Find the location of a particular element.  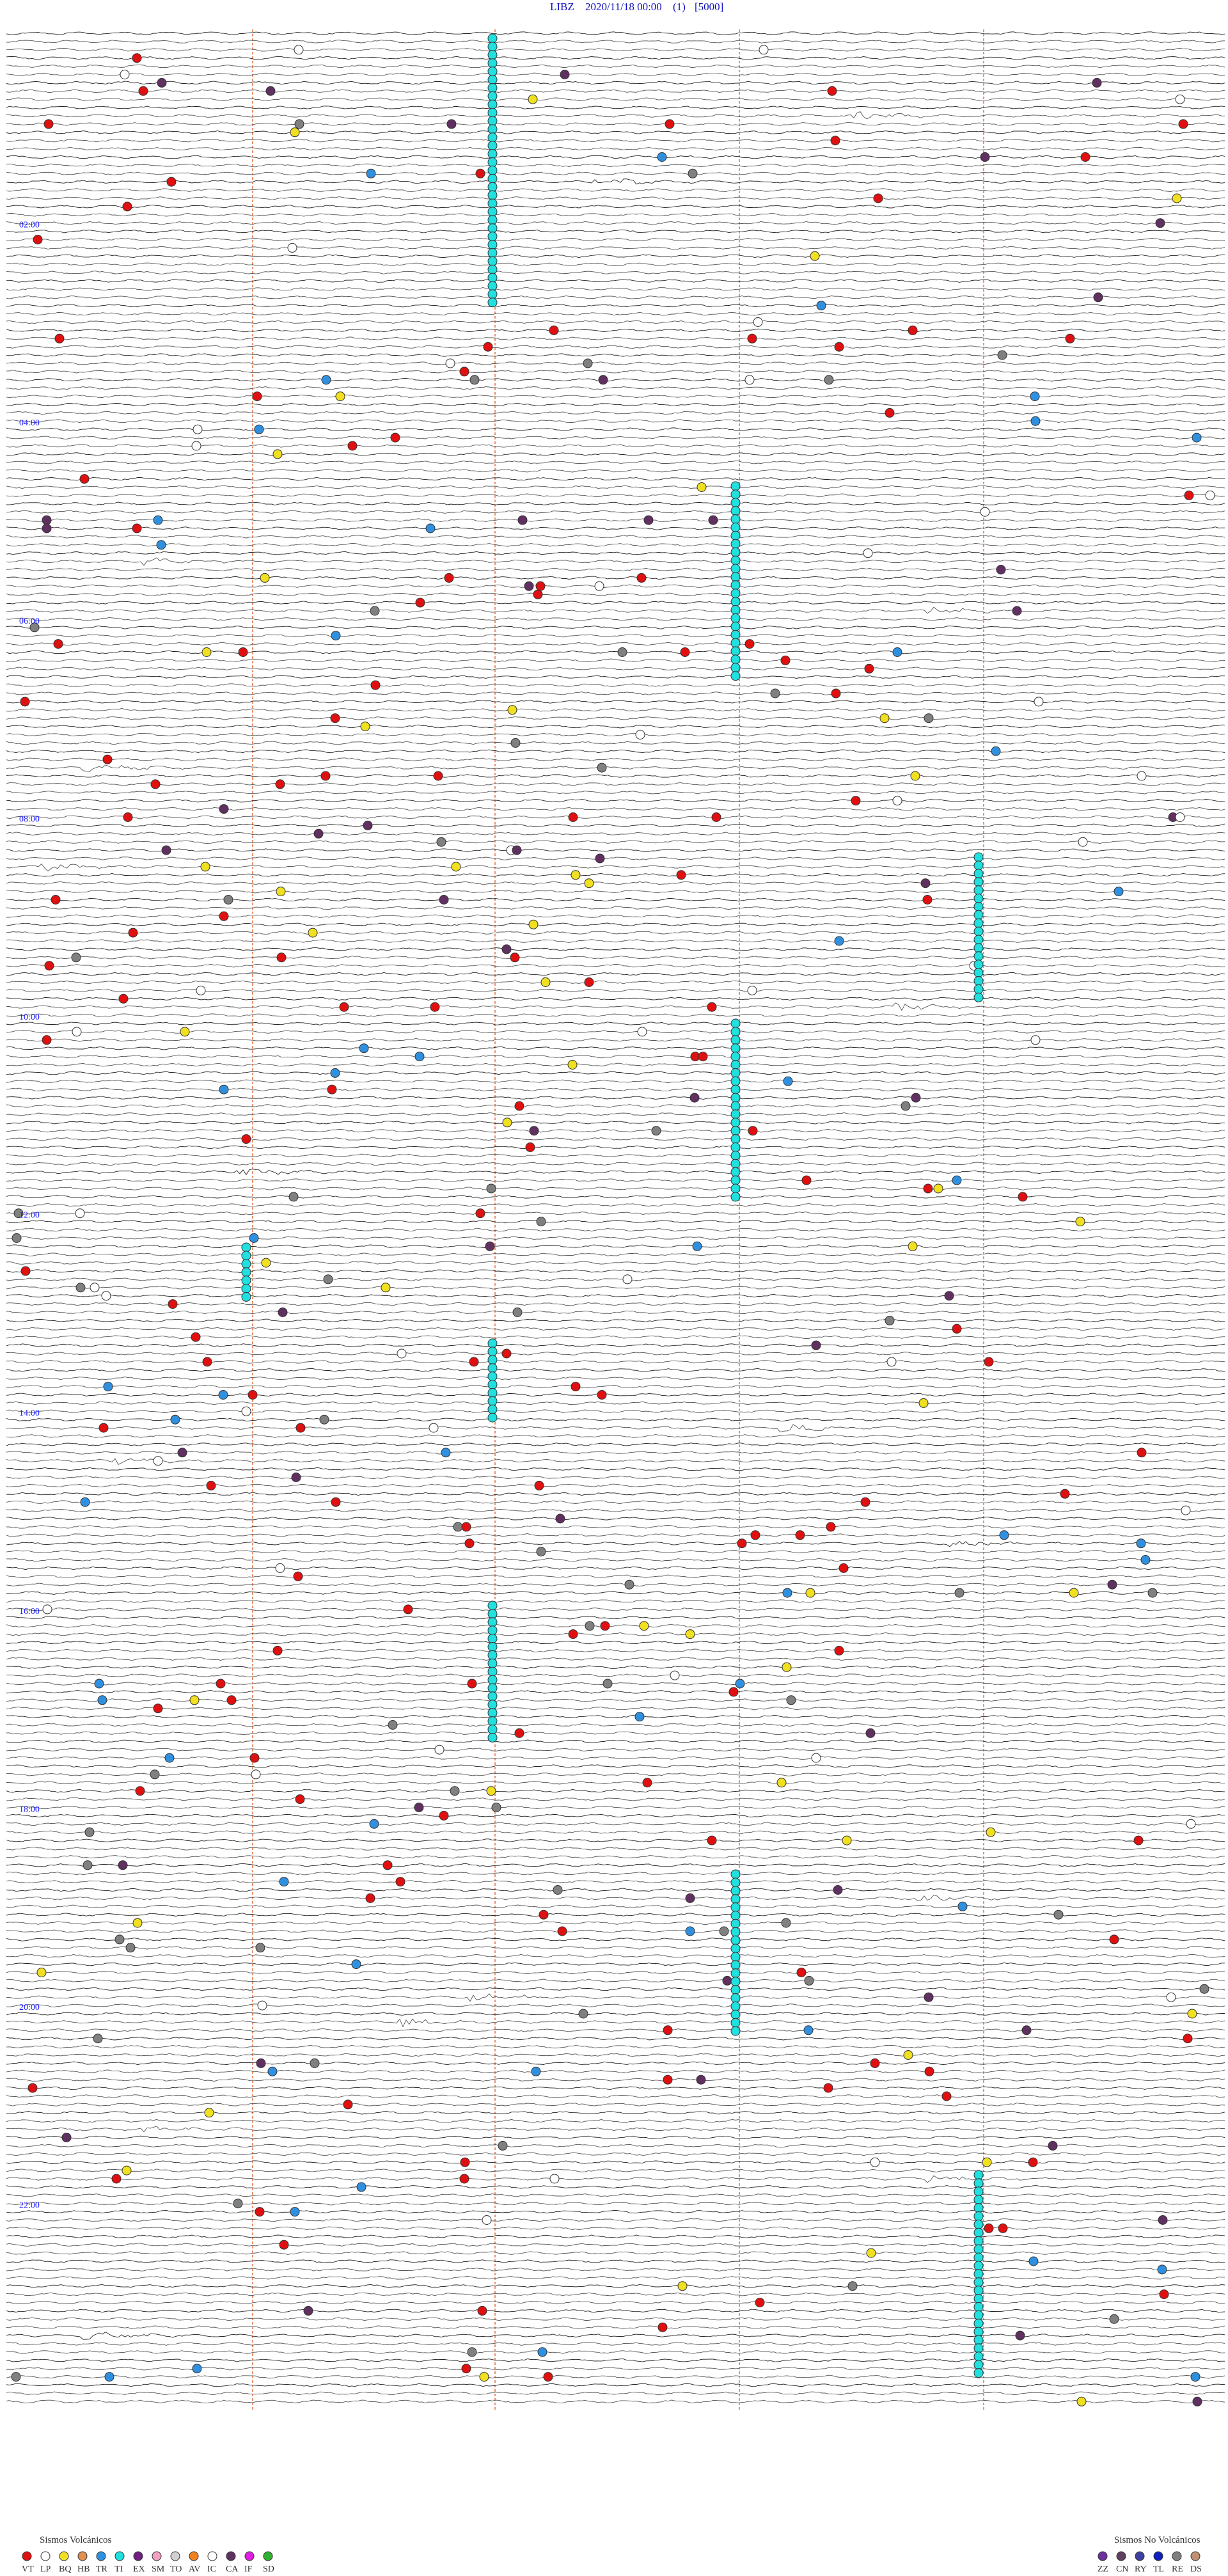

legend-code: SM is located at coordinates (158, 2569).